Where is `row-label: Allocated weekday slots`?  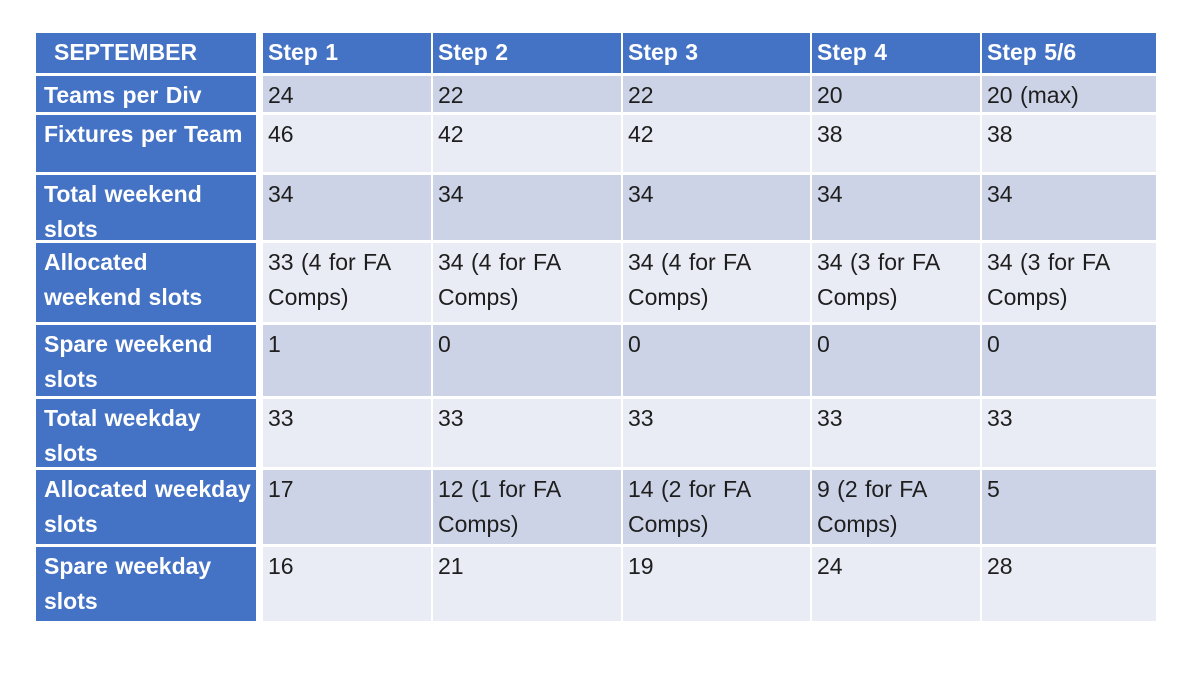 row-label: Allocated weekday slots is located at coordinates (149, 508).